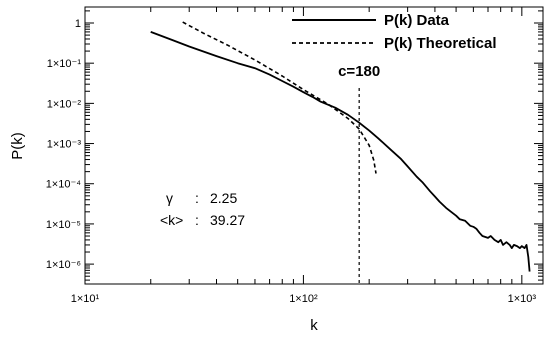 This screenshot has height=338, width=550. Describe the element at coordinates (63, 265) in the screenshot. I see `y-tick-label: 1×10⁻⁶` at that location.